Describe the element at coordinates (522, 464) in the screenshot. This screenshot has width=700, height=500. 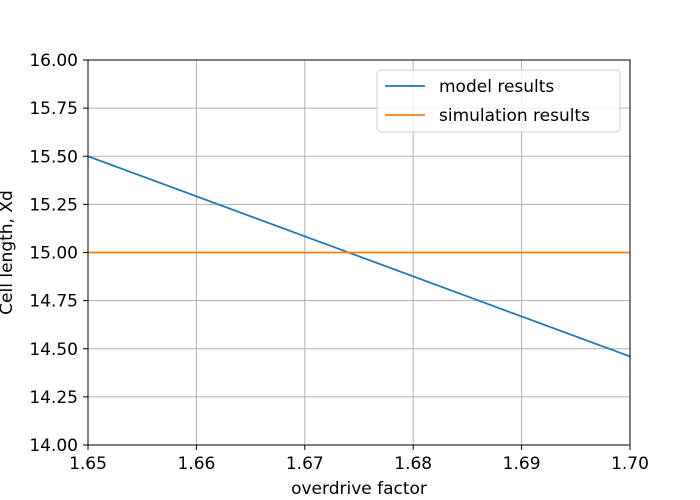
I see `x-tick-label: 1.69` at that location.